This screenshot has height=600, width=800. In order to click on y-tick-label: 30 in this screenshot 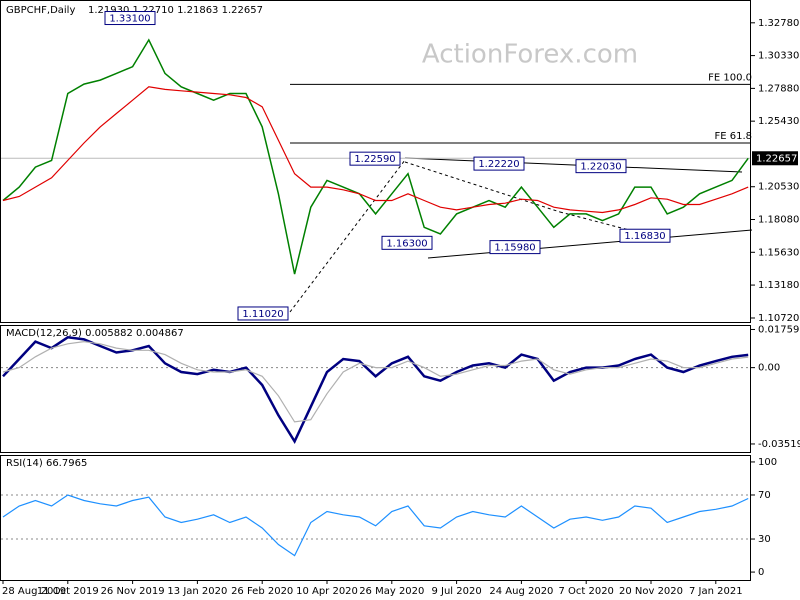, I will do `click(764, 539)`.